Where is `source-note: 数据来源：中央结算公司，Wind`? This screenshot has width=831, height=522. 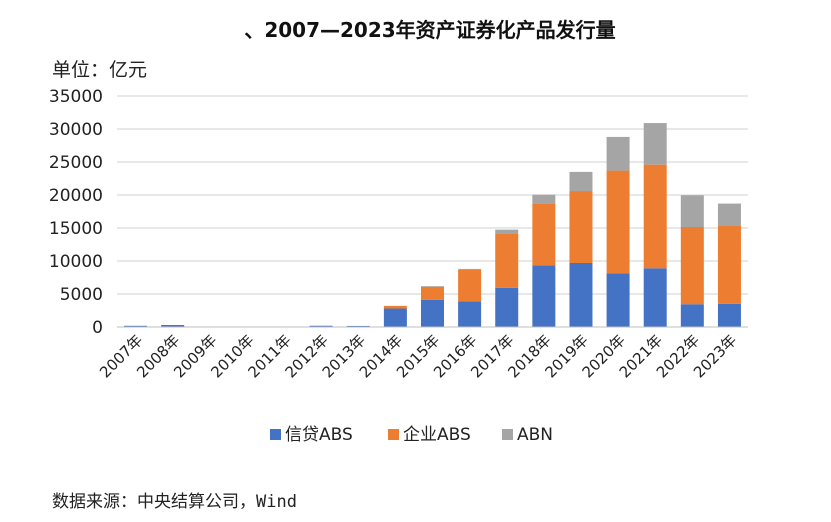
source-note: 数据来源：中央结算公司，Wind is located at coordinates (174, 502).